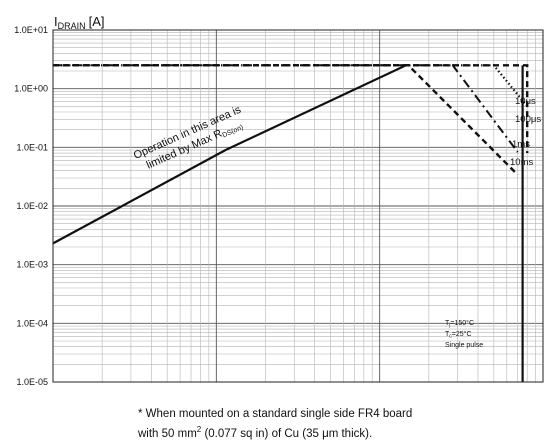 The height and width of the screenshot is (442, 550). I want to click on y-tick-label: 1.0E-02, so click(32, 206).